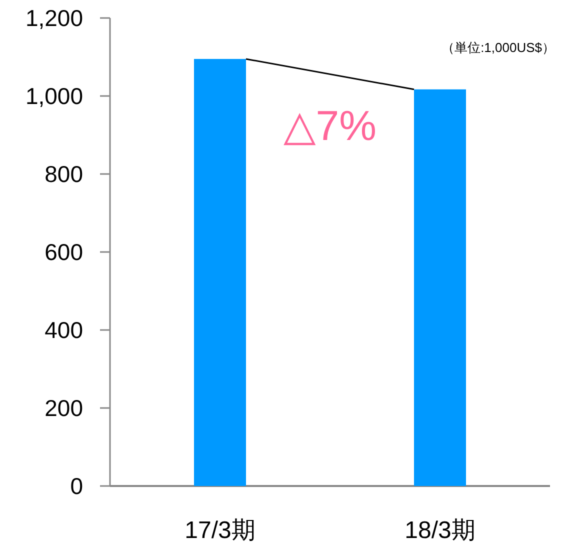  Describe the element at coordinates (63, 252) in the screenshot. I see `y-tick-label: 600` at that location.